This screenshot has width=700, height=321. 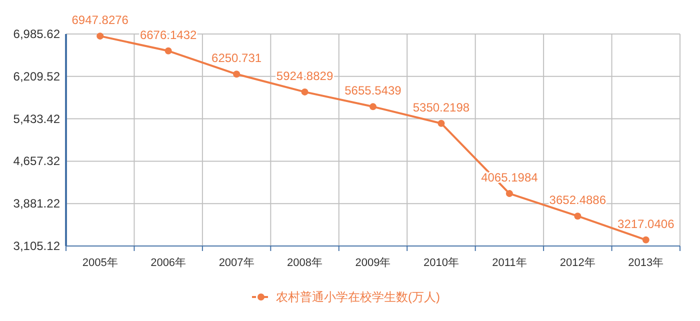 What do you see at coordinates (237, 58) in the screenshot?
I see `data-label: 6250.731` at bounding box center [237, 58].